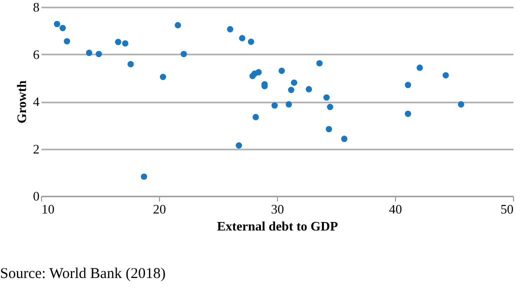 Image resolution: width=520 pixels, height=290 pixels. I want to click on x-tick-label: 50, so click(507, 209).